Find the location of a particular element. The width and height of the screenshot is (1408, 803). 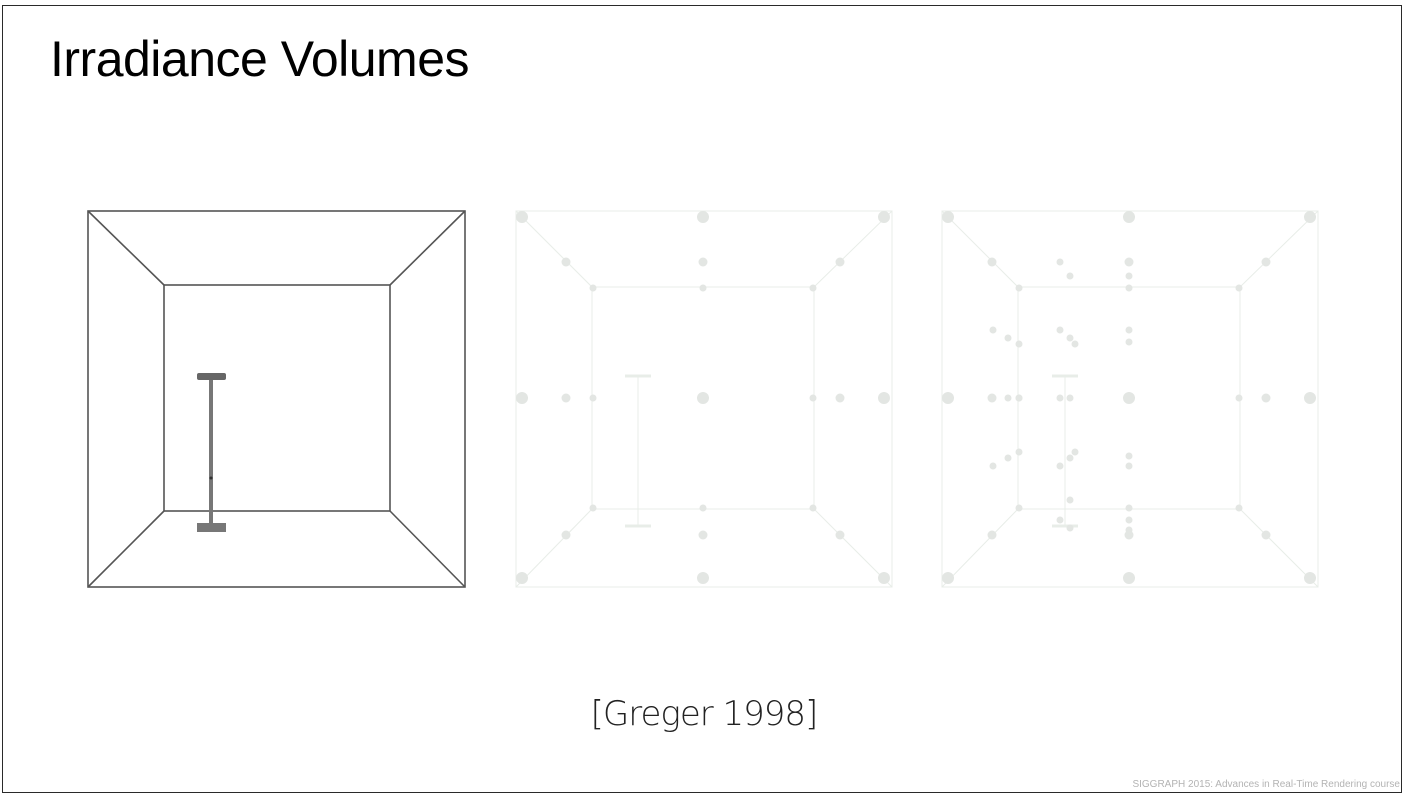

room-panel-wireframe is located at coordinates (276, 399).